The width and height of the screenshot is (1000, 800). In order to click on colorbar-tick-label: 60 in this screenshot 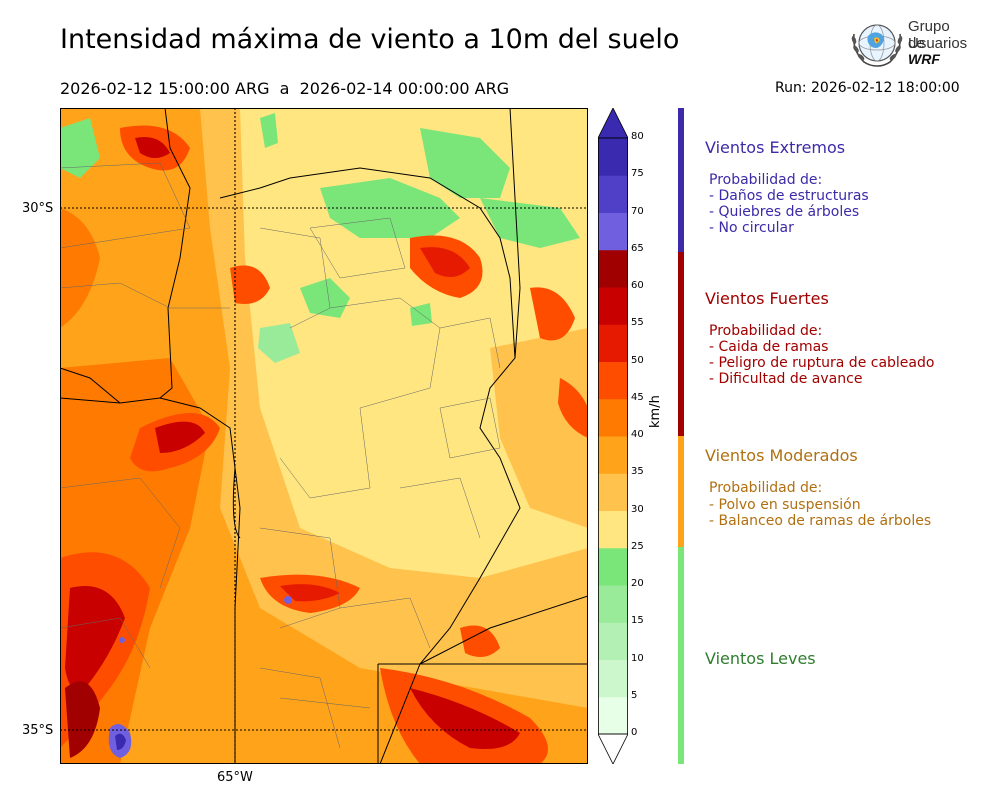, I will do `click(637, 285)`.